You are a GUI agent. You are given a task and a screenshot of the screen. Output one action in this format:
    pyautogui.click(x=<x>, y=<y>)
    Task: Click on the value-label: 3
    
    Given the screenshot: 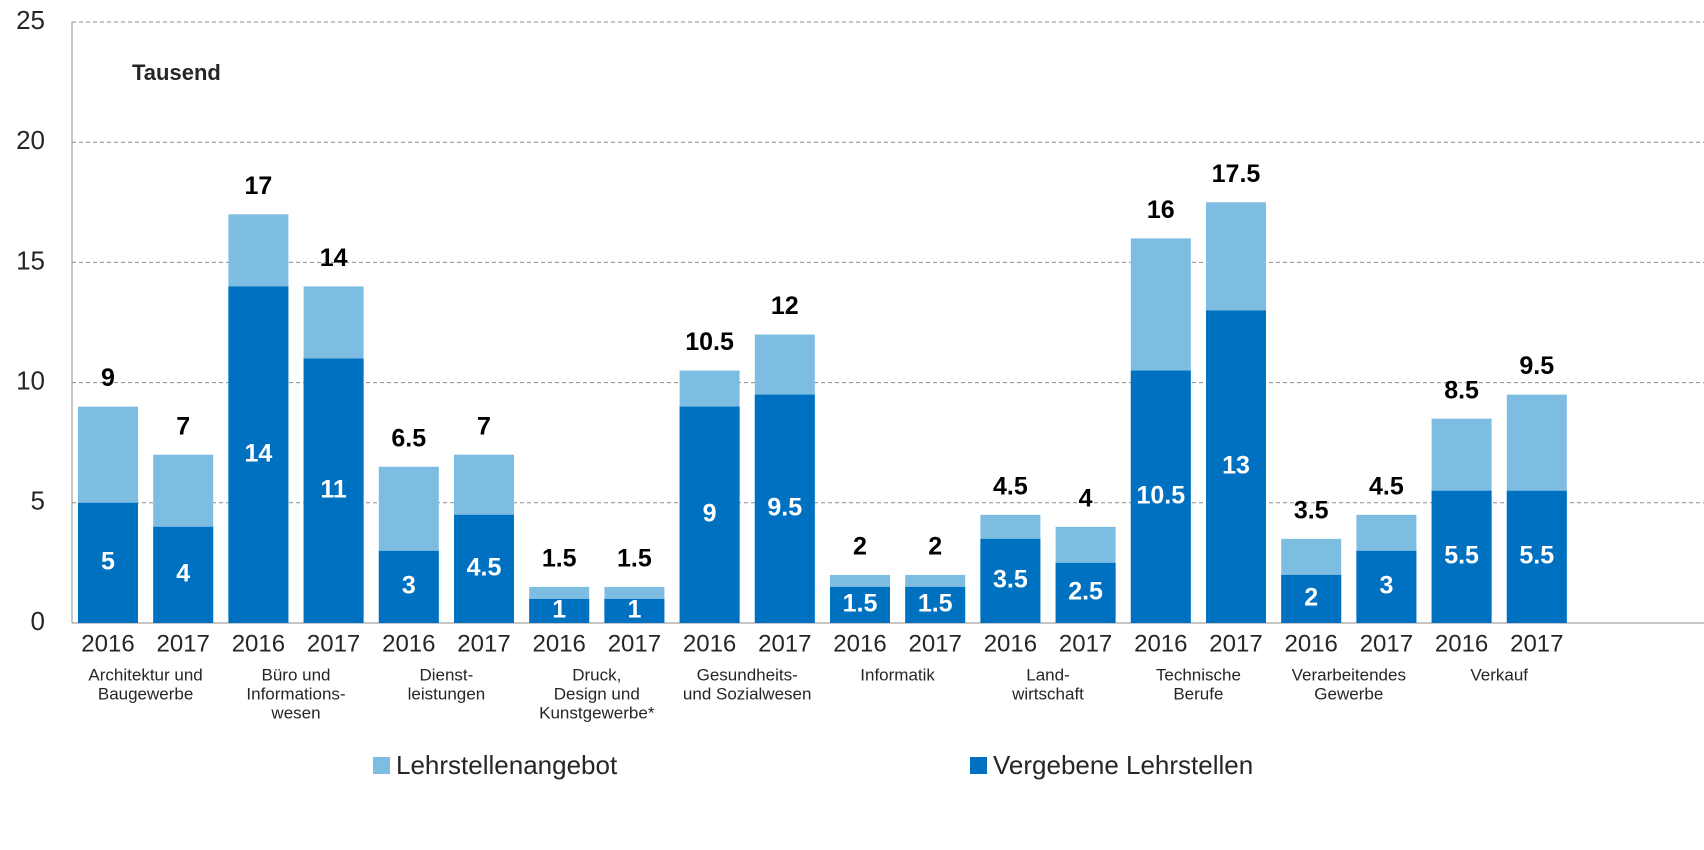 What is the action you would take?
    pyautogui.click(x=409, y=586)
    